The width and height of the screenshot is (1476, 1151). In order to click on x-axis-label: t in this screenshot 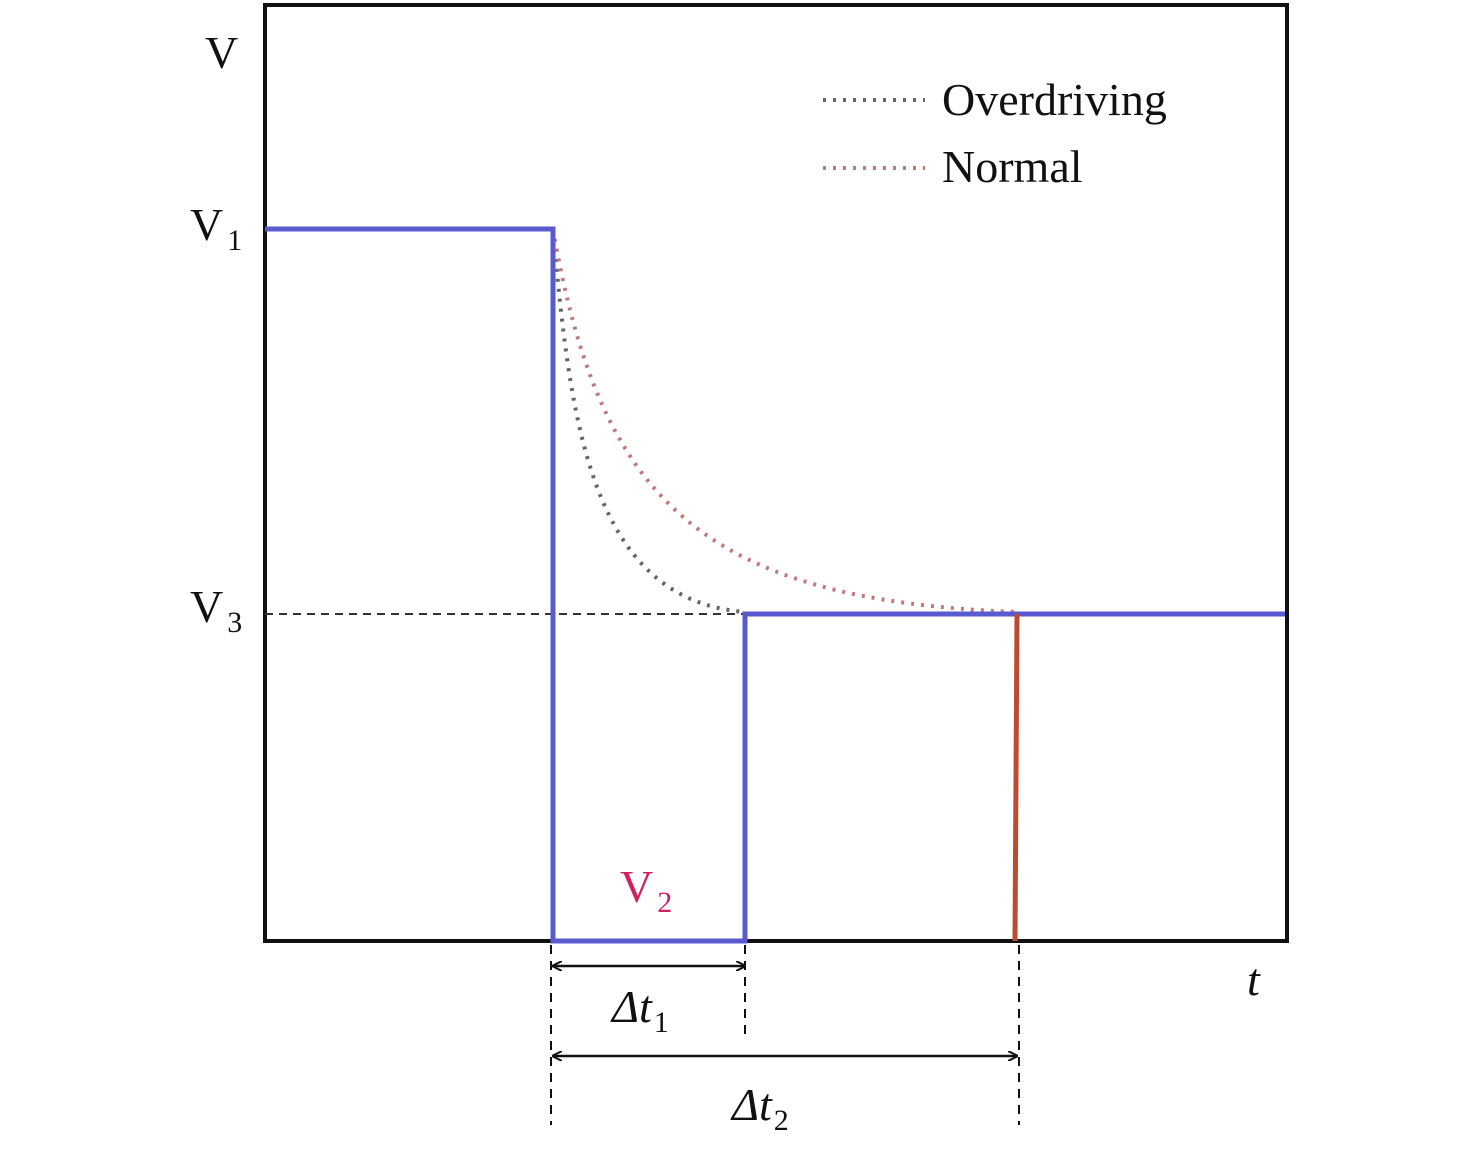, I will do `click(1254, 979)`.